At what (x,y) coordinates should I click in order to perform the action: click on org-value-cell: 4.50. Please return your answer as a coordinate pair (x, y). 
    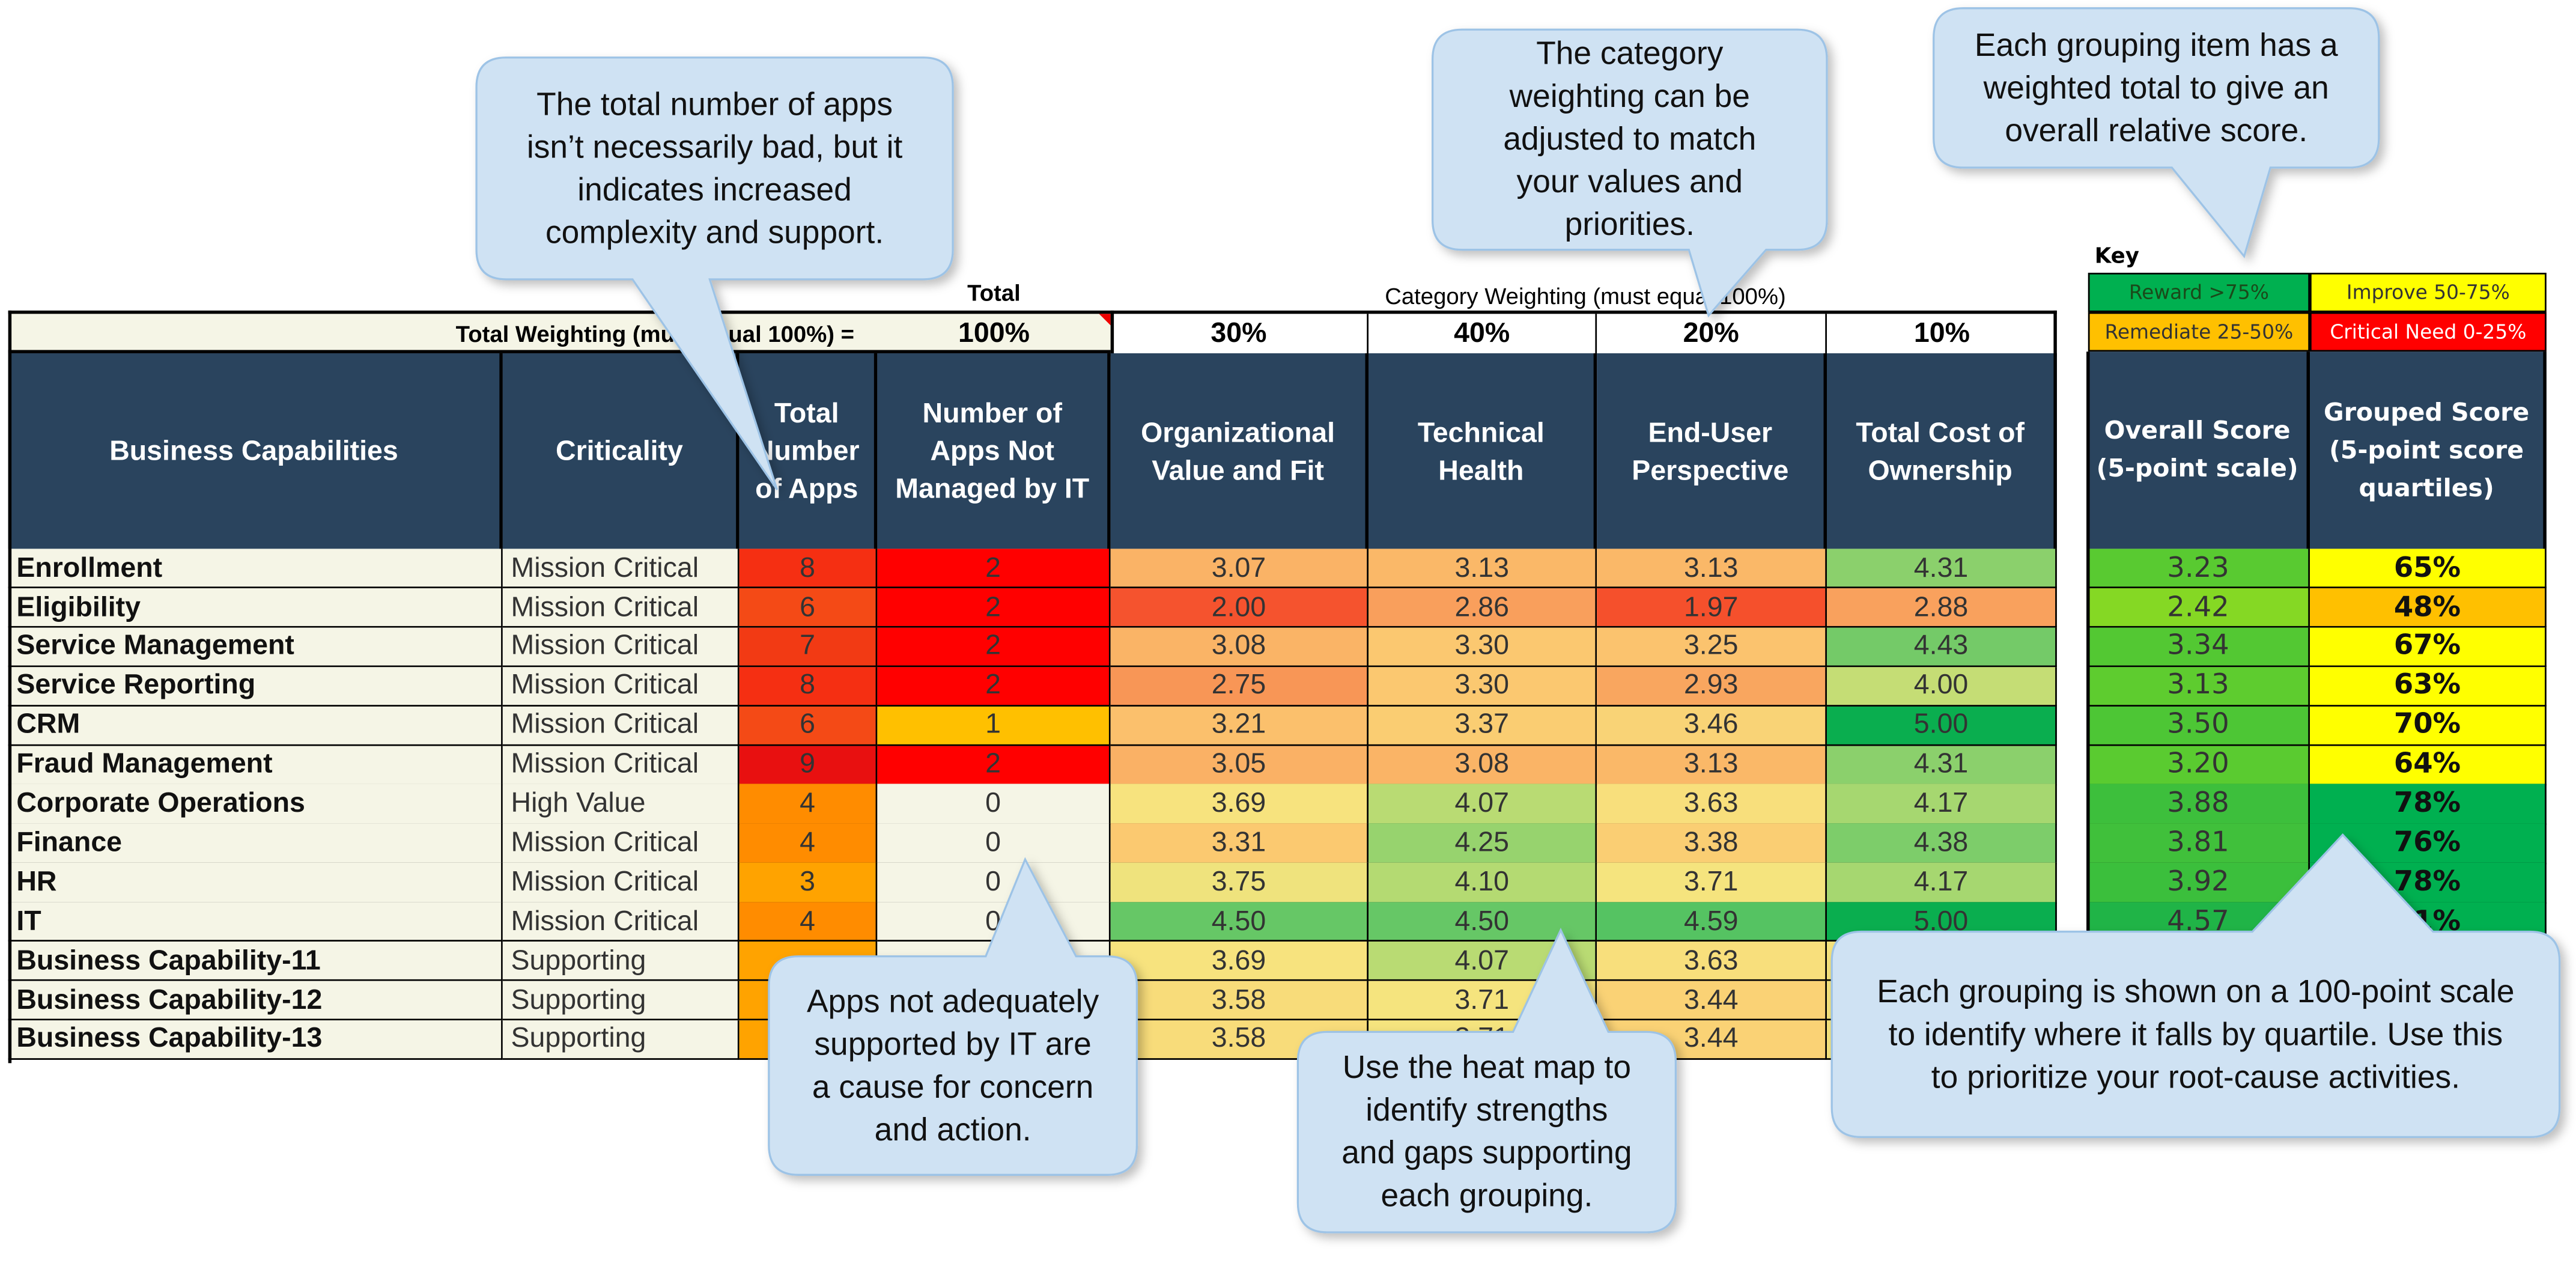
    Looking at the image, I should click on (1239, 922).